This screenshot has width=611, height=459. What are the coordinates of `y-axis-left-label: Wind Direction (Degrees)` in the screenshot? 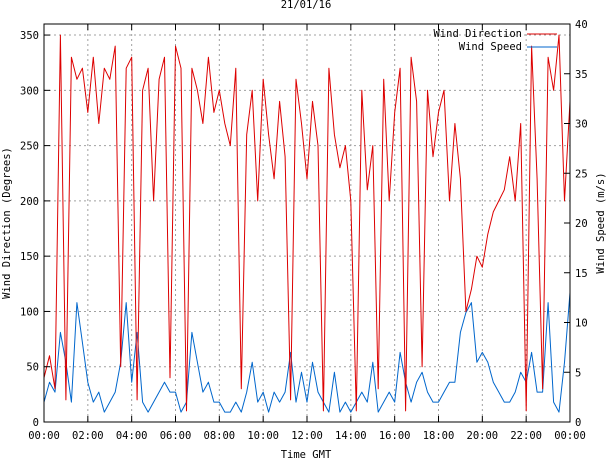 It's located at (7, 223).